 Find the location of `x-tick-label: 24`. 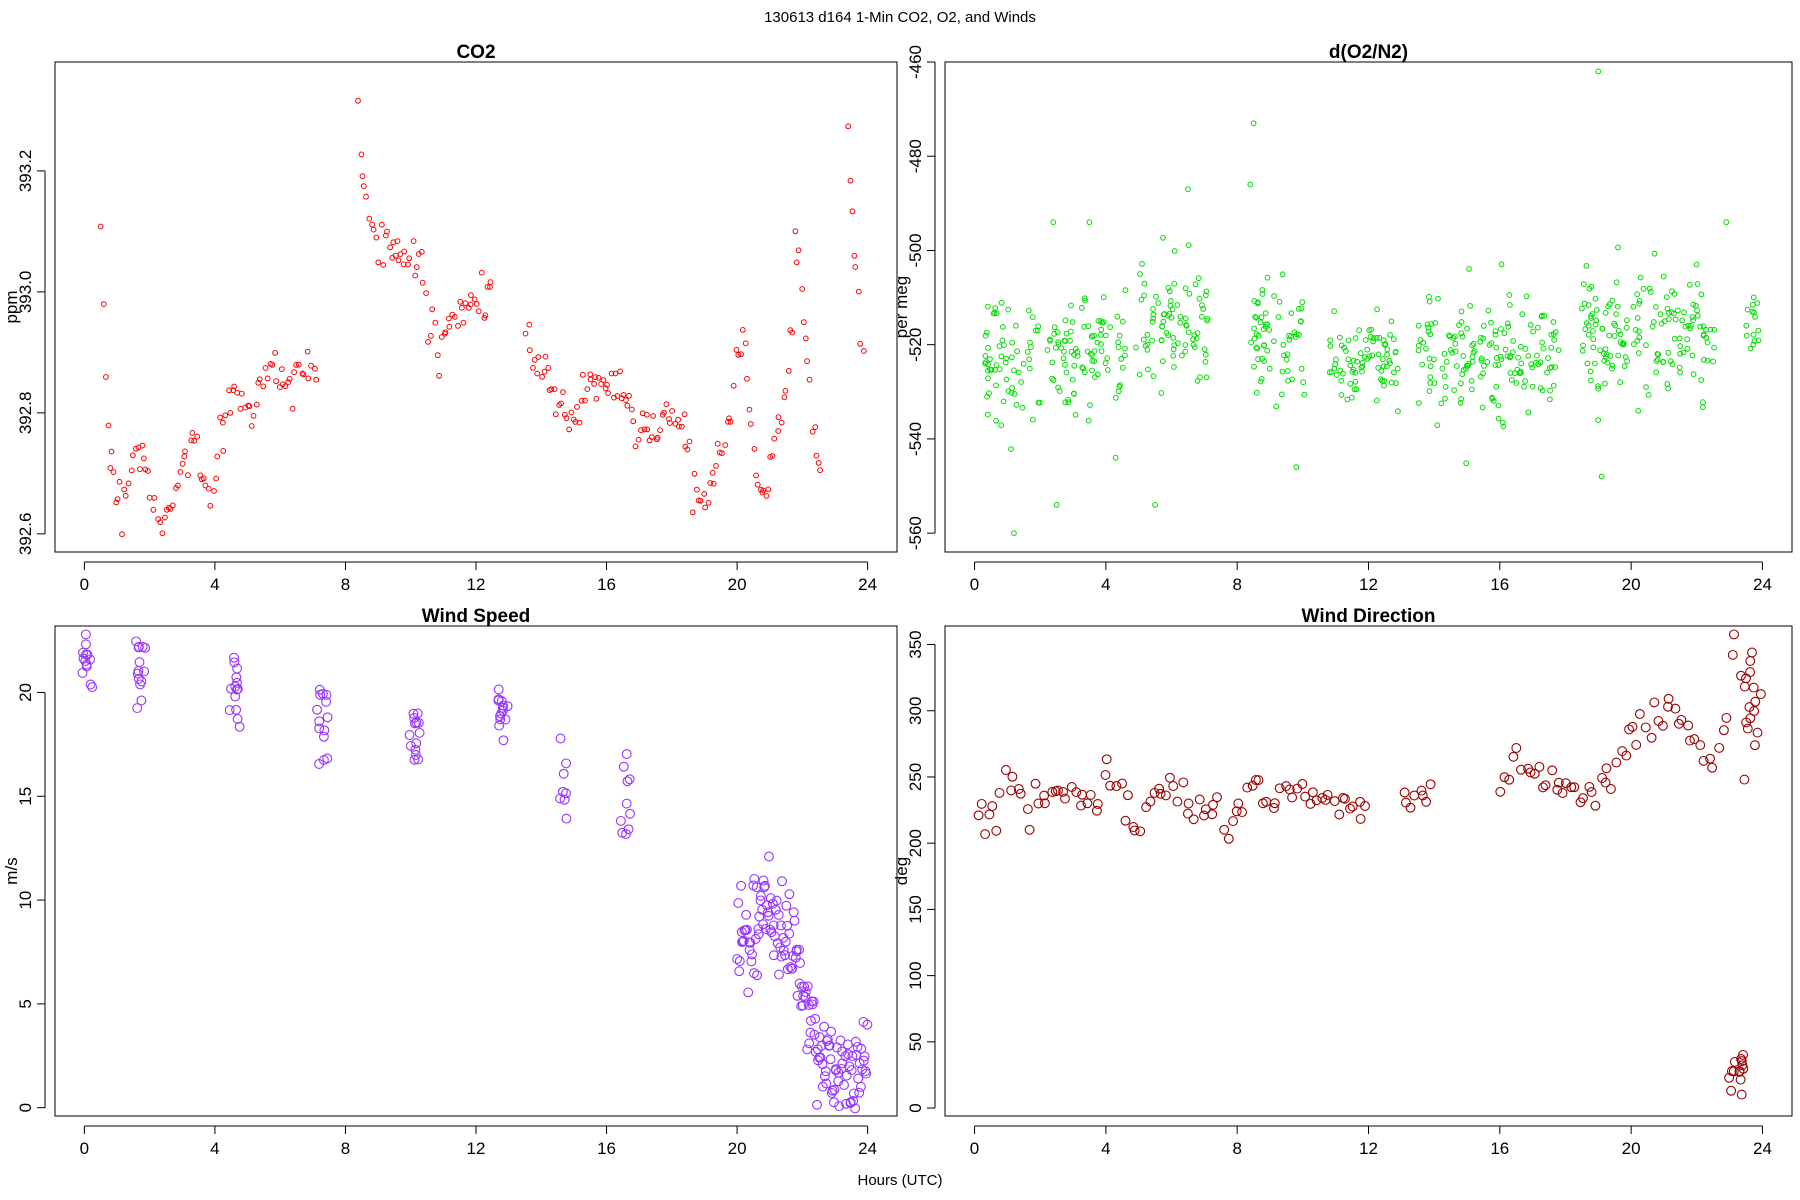

x-tick-label: 24 is located at coordinates (867, 584).